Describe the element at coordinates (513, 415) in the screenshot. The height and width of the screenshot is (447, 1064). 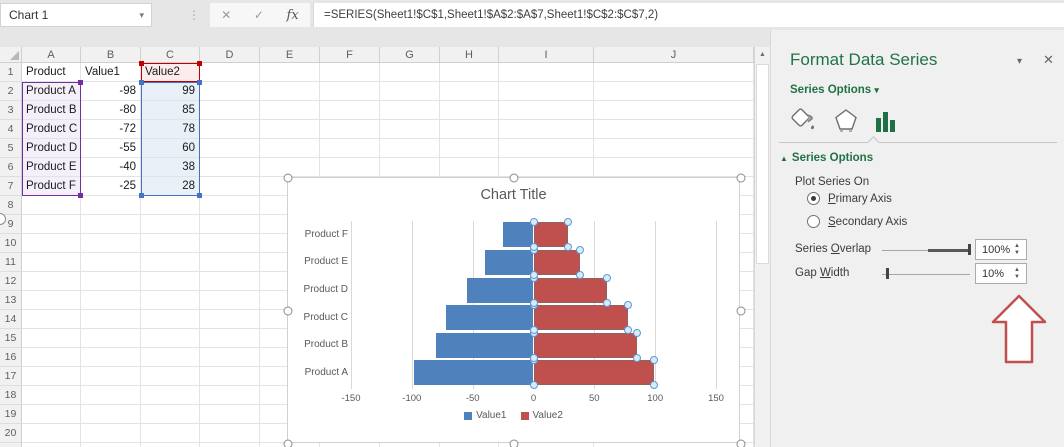
I see `chart-legend: Value1 Value2` at that location.